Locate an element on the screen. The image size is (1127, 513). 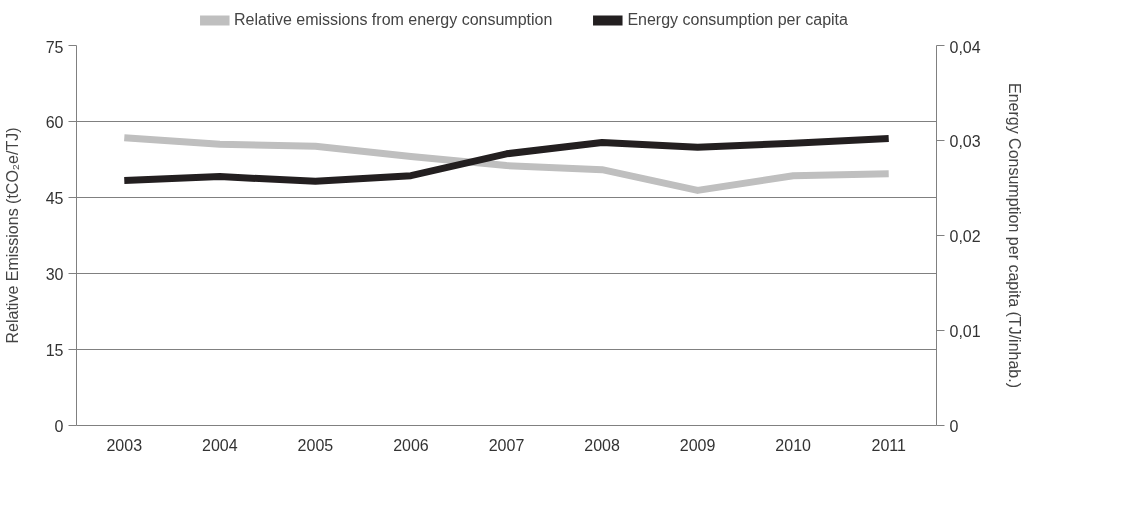
y-tick-label: 0 is located at coordinates (59, 426).